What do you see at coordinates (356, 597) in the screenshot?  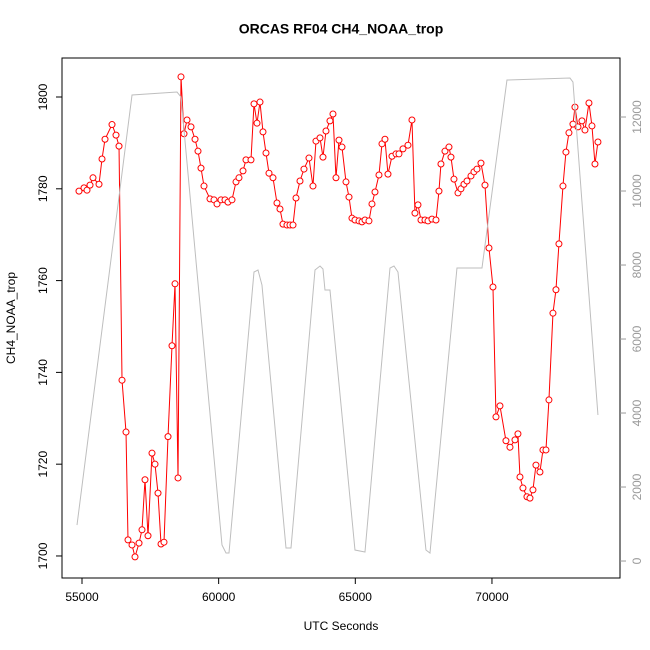 I see `x-tick-label: 65000` at bounding box center [356, 597].